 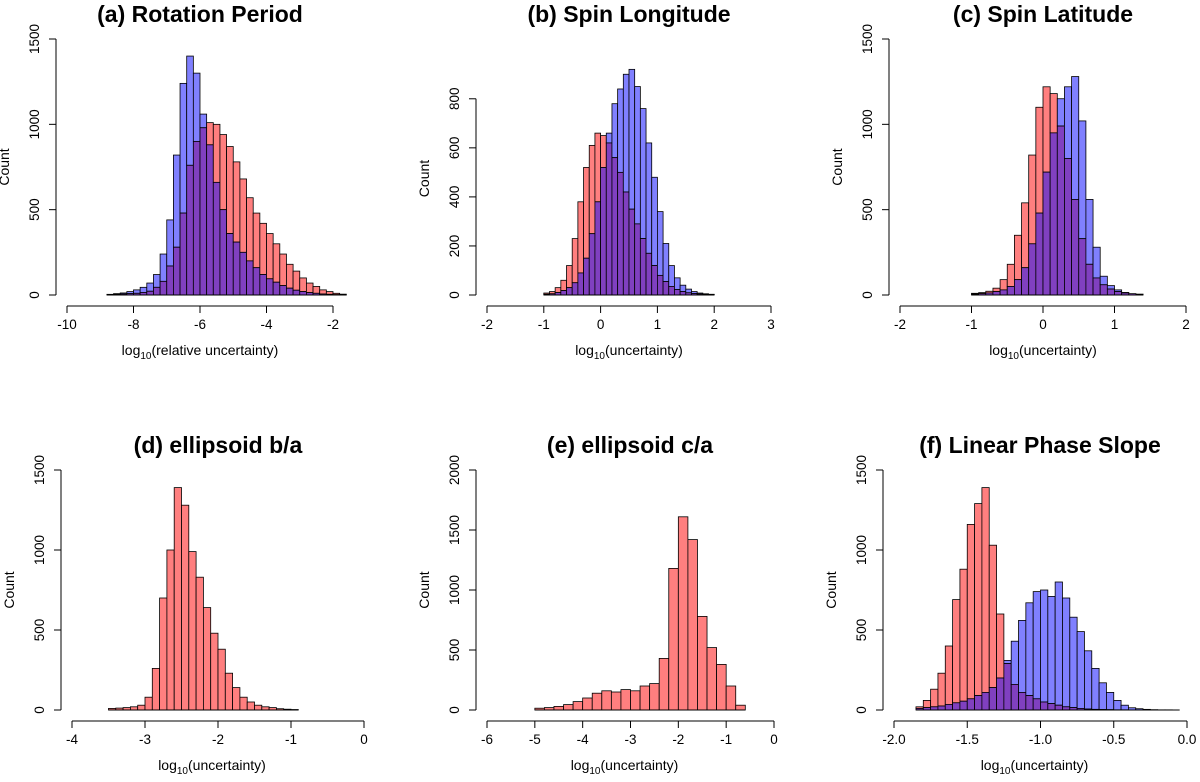 I want to click on x-axis: -4 -3 -2 -1 0, so click(x=217, y=733).